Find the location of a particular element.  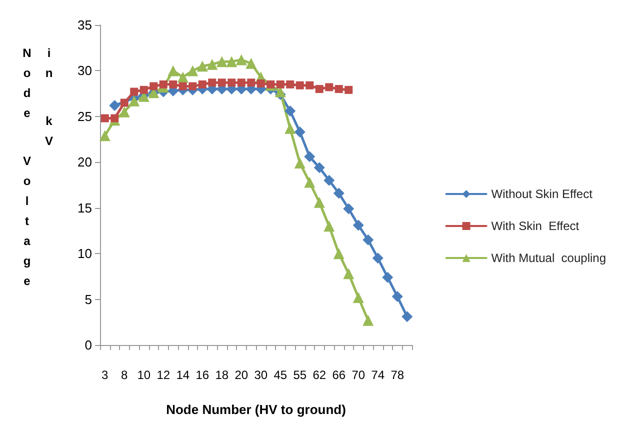

x-axis-title: Node Number (HV to ground) is located at coordinates (256, 409).